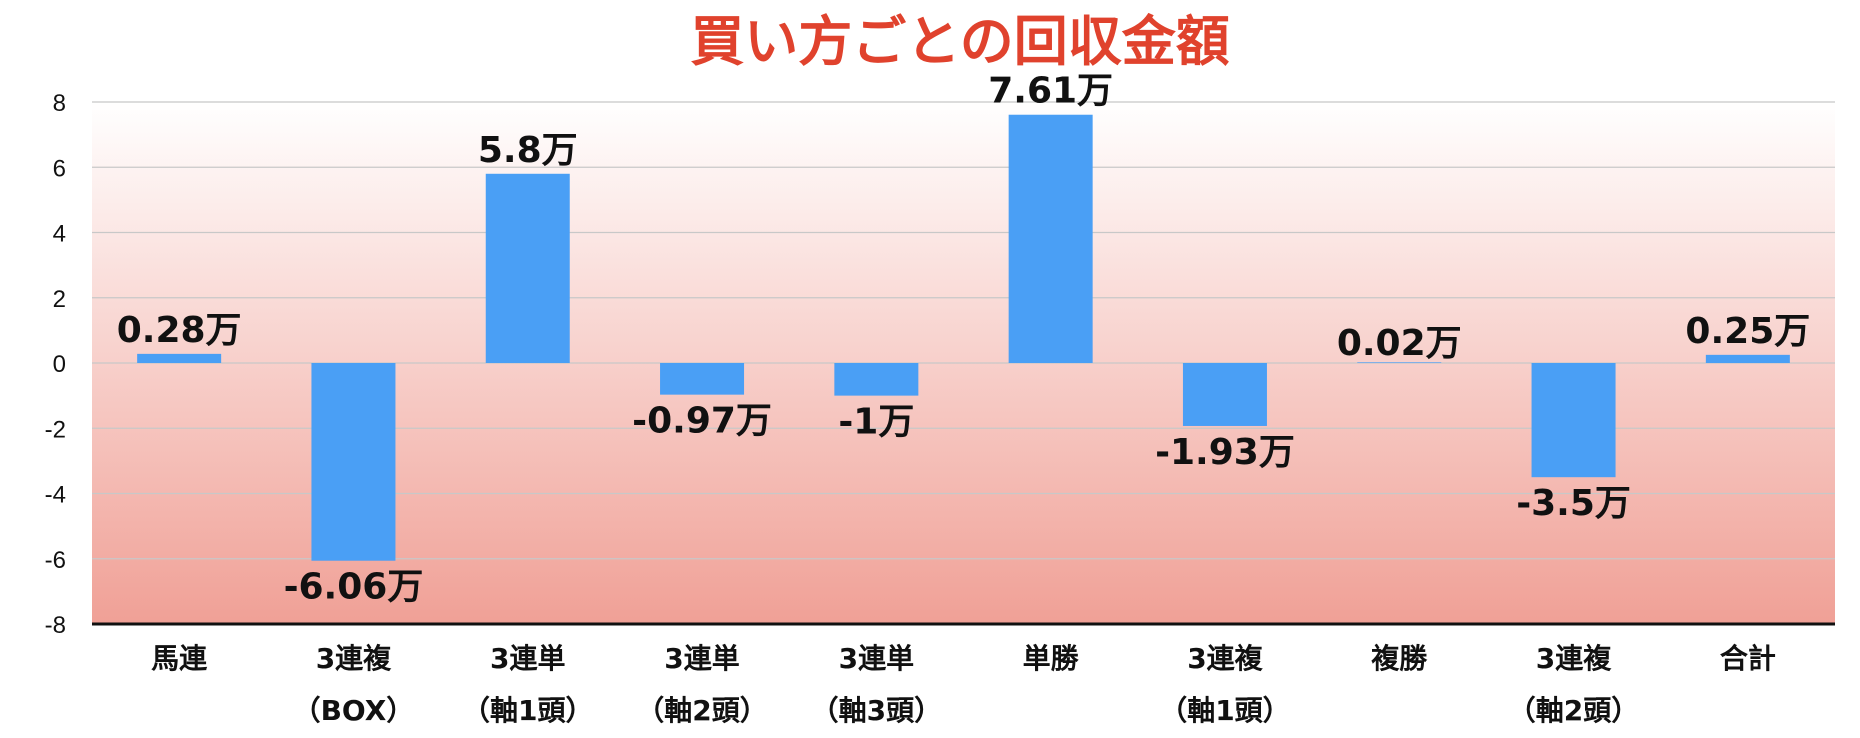  Describe the element at coordinates (59, 234) in the screenshot. I see `y-tick-label: 4` at that location.